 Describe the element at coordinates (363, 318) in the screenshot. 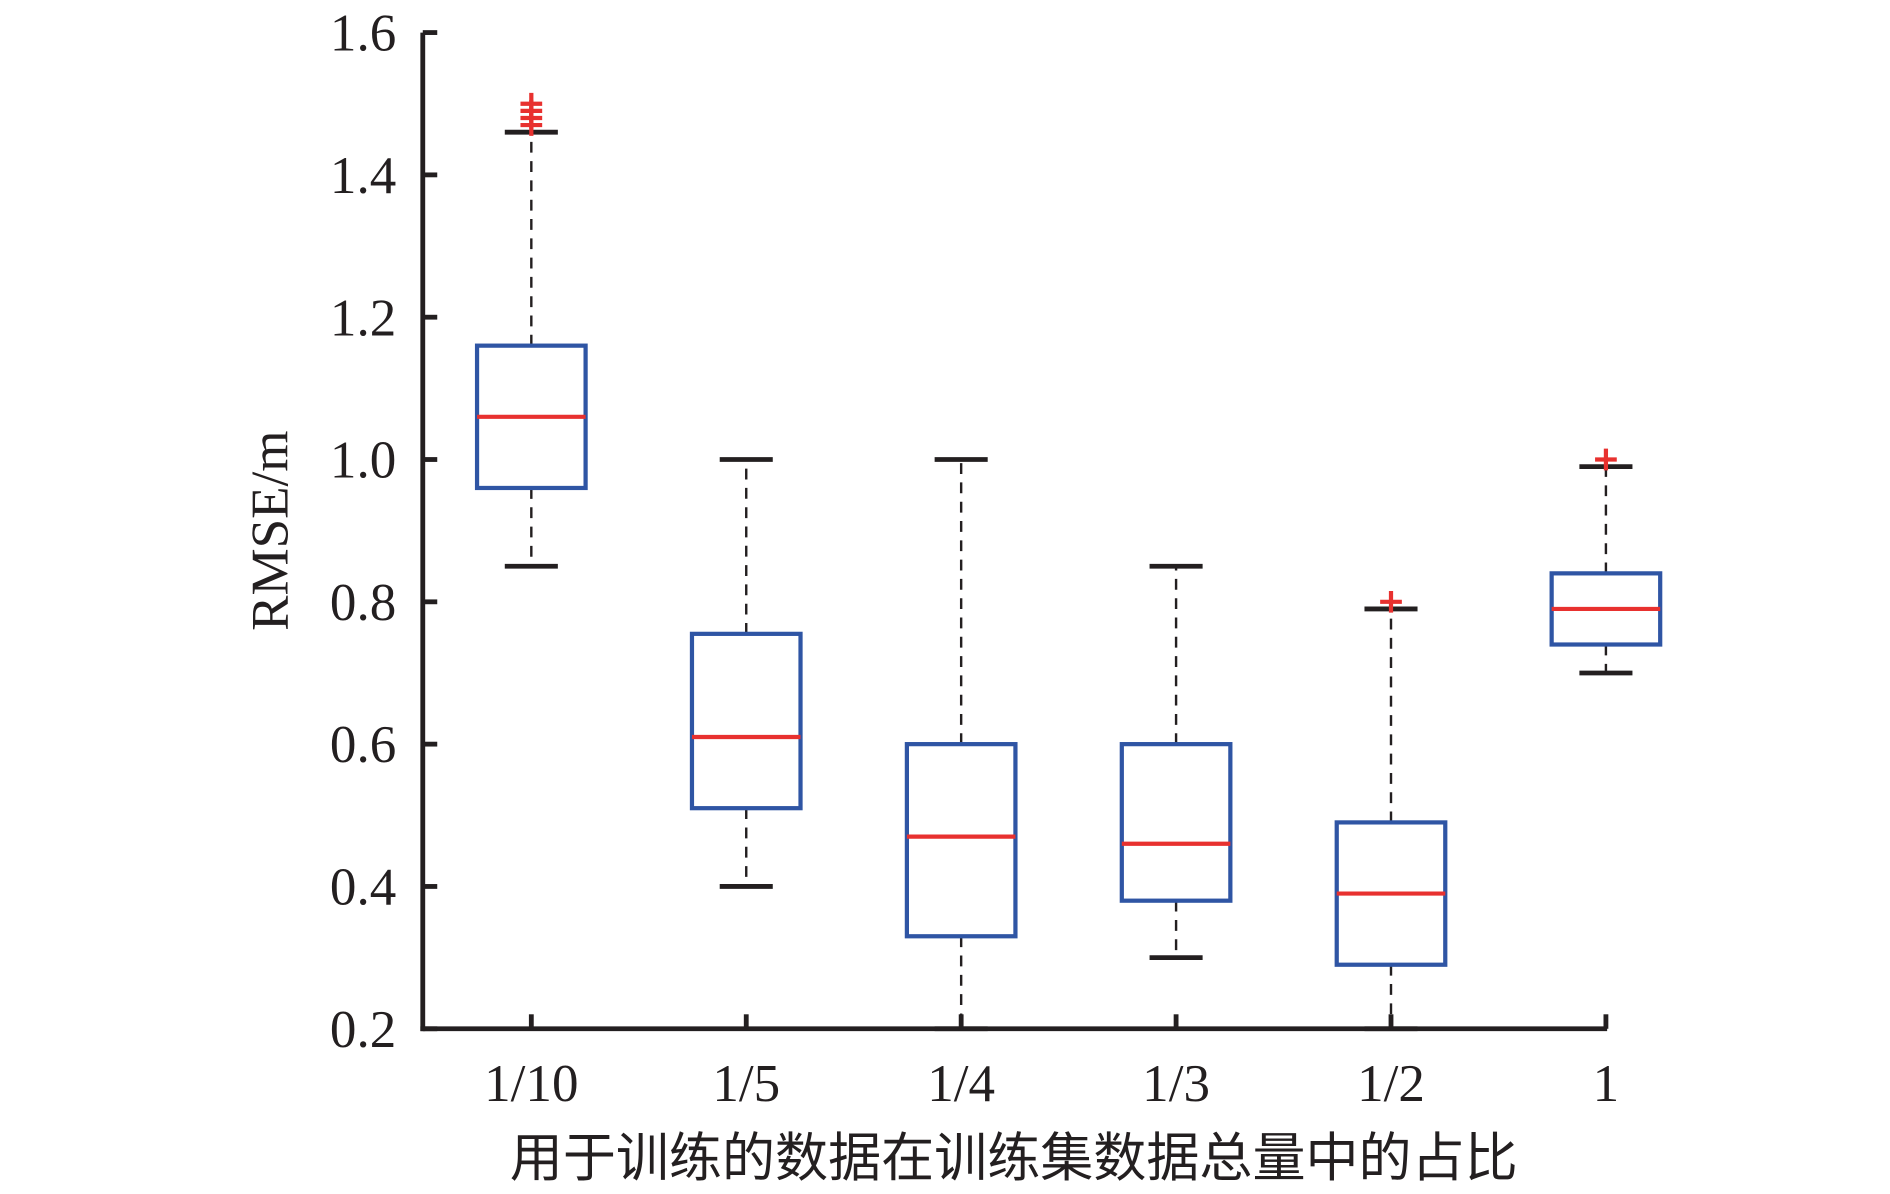

I see `y-tick-label: 1.2` at that location.